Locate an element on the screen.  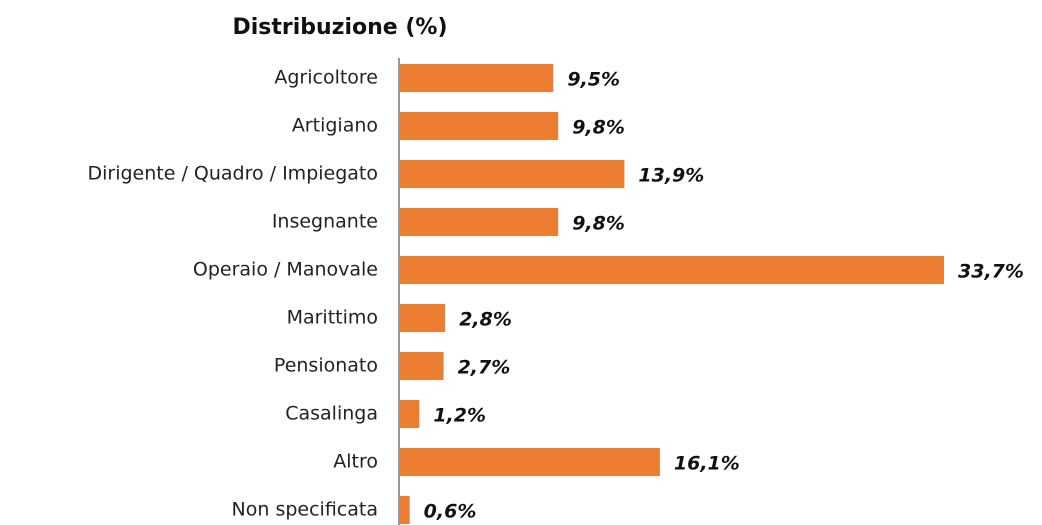
value-label: 33,7% is located at coordinates (991, 272).